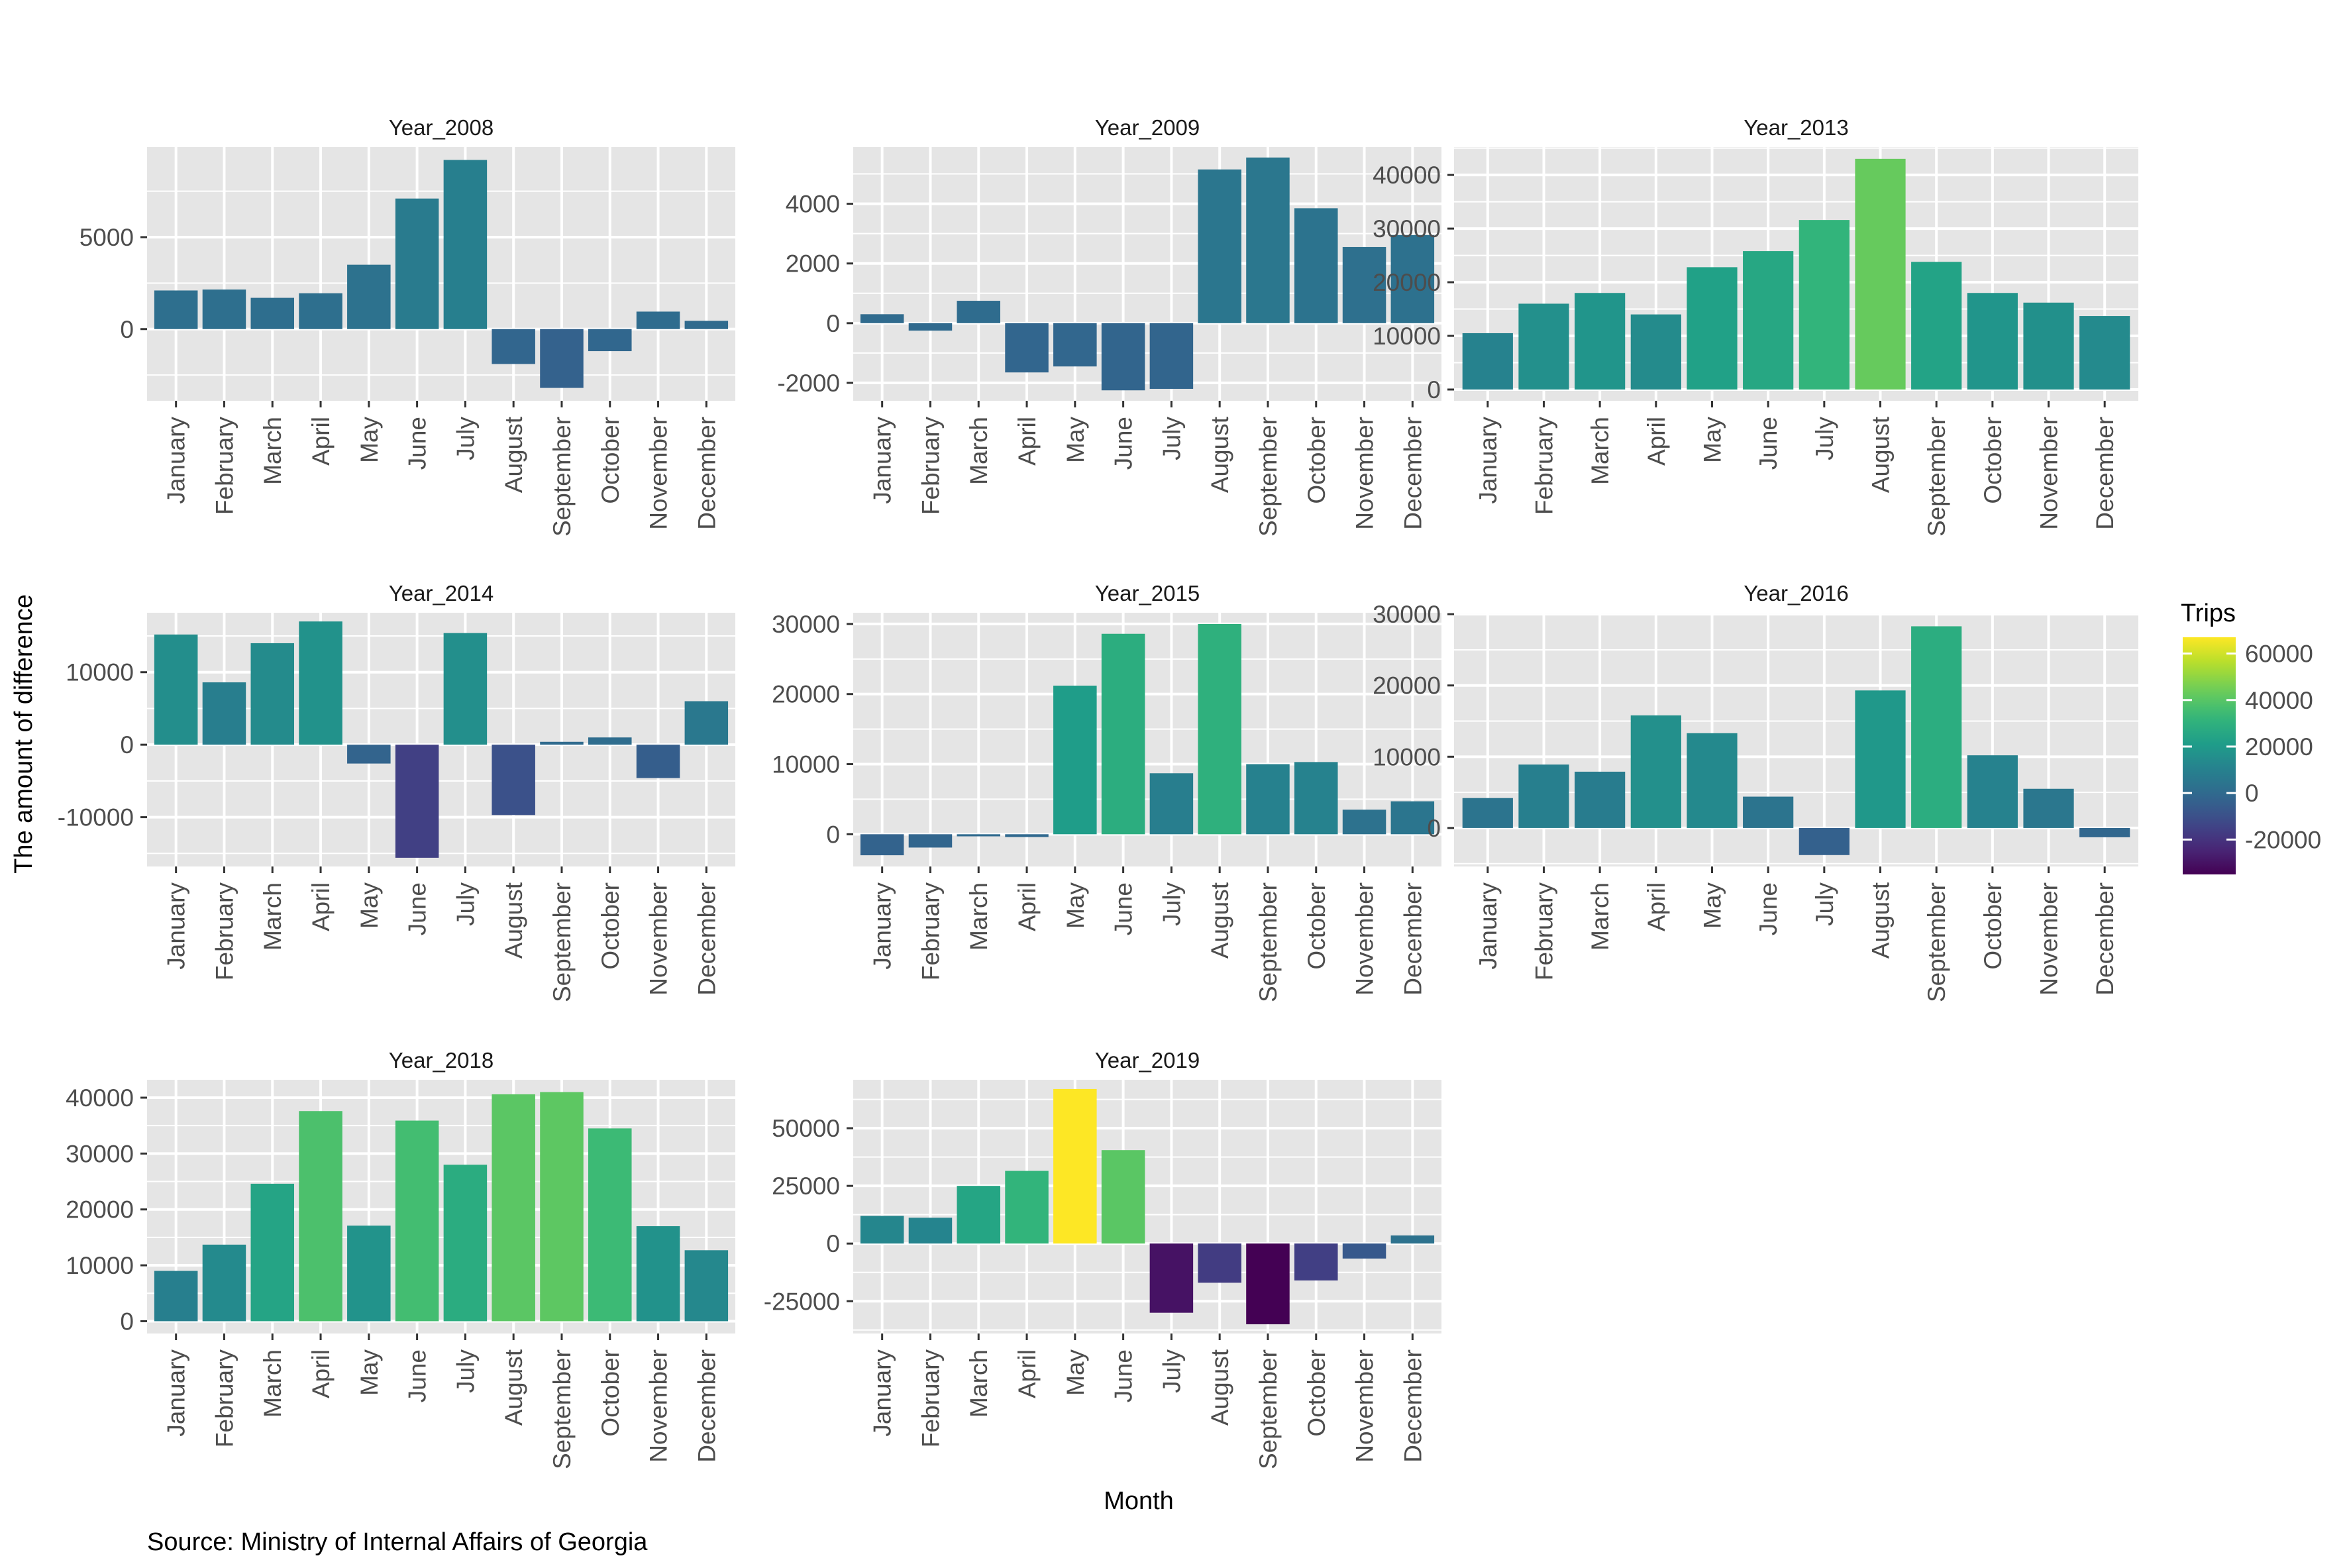  I want to click on colorbar-legend: Trips 60000 40000 20000 0 -20000, so click(2251, 737).